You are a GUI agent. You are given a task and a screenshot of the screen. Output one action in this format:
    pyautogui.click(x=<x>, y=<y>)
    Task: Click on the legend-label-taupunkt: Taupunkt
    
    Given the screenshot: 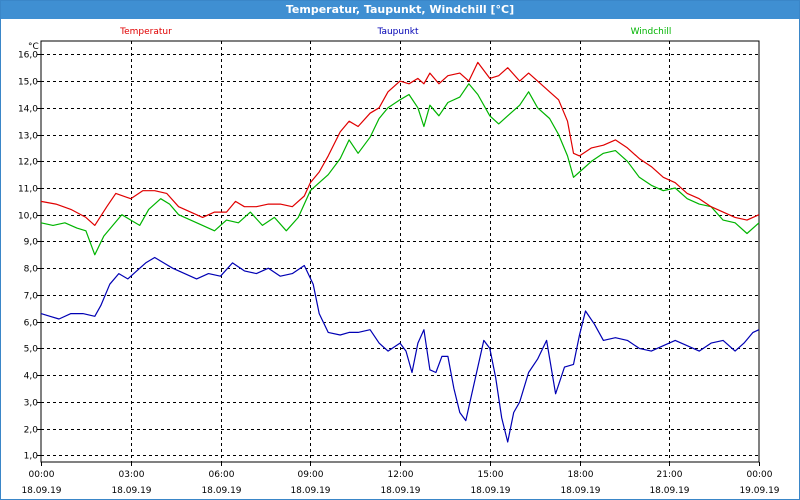 What is the action you would take?
    pyautogui.click(x=397, y=32)
    